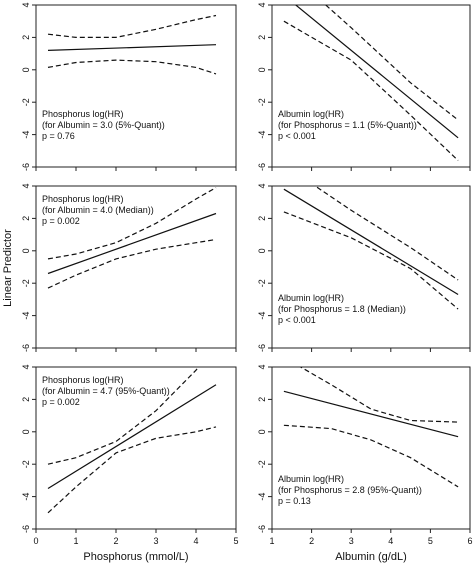 This screenshot has width=474, height=571. Describe the element at coordinates (98, 210) in the screenshot. I see `annotation-line: (for Albumin = 4.0 (Median))` at that location.